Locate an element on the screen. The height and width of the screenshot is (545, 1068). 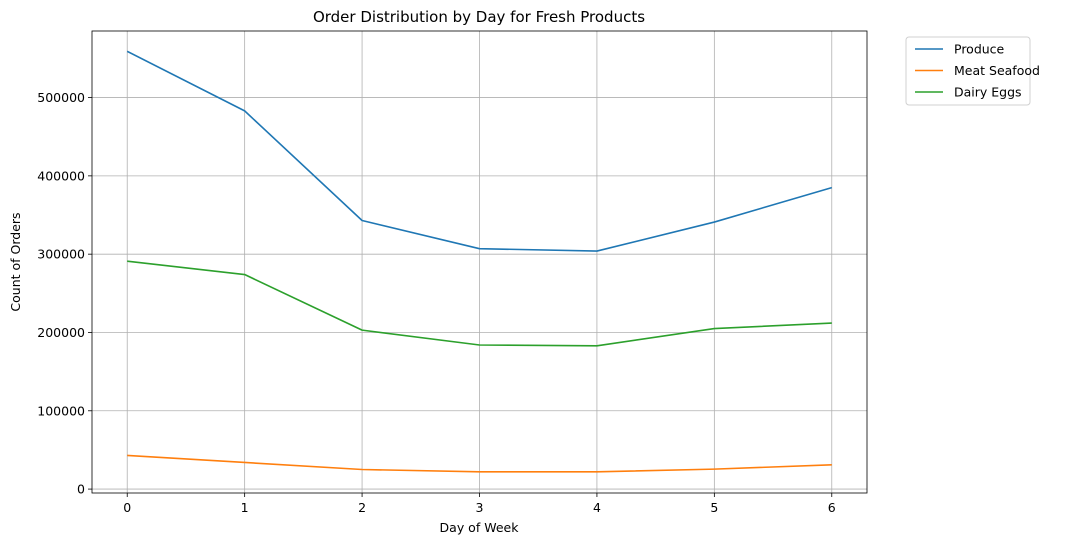
y-tick-label: 500000 is located at coordinates (61, 97).